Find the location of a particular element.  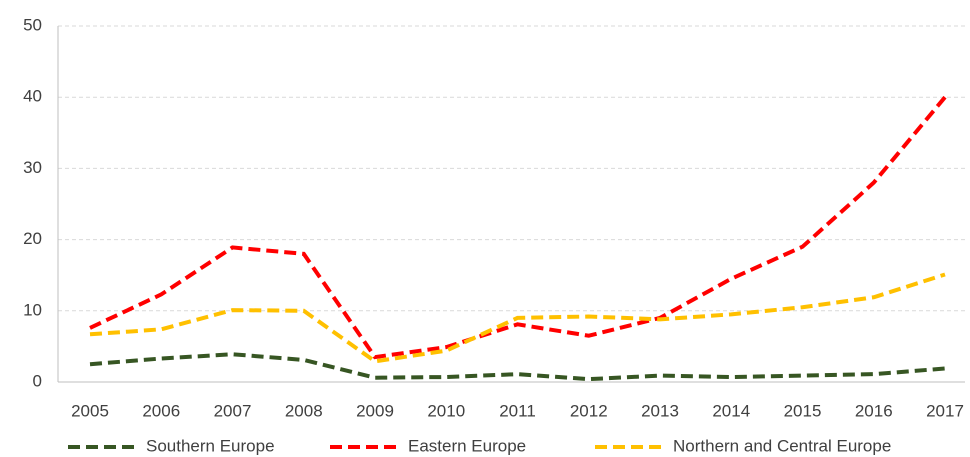

x-tick-label: 2013 is located at coordinates (660, 410).